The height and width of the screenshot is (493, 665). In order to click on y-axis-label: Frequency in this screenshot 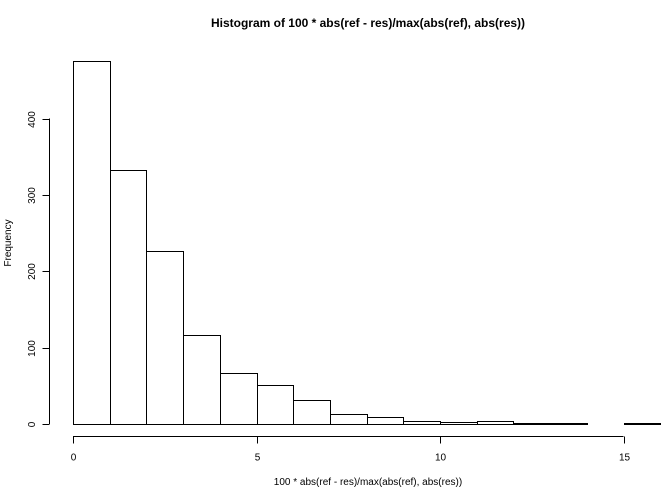, I will do `click(8, 242)`.